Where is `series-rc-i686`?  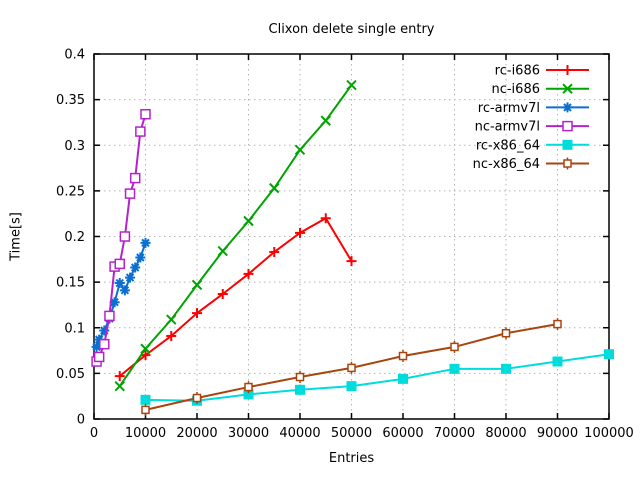
series-rc-i686 is located at coordinates (236, 296).